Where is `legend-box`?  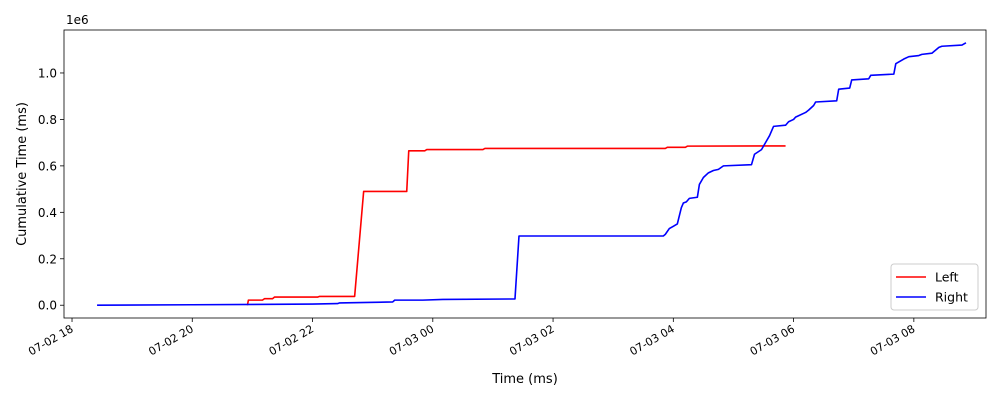 legend-box is located at coordinates (934, 287).